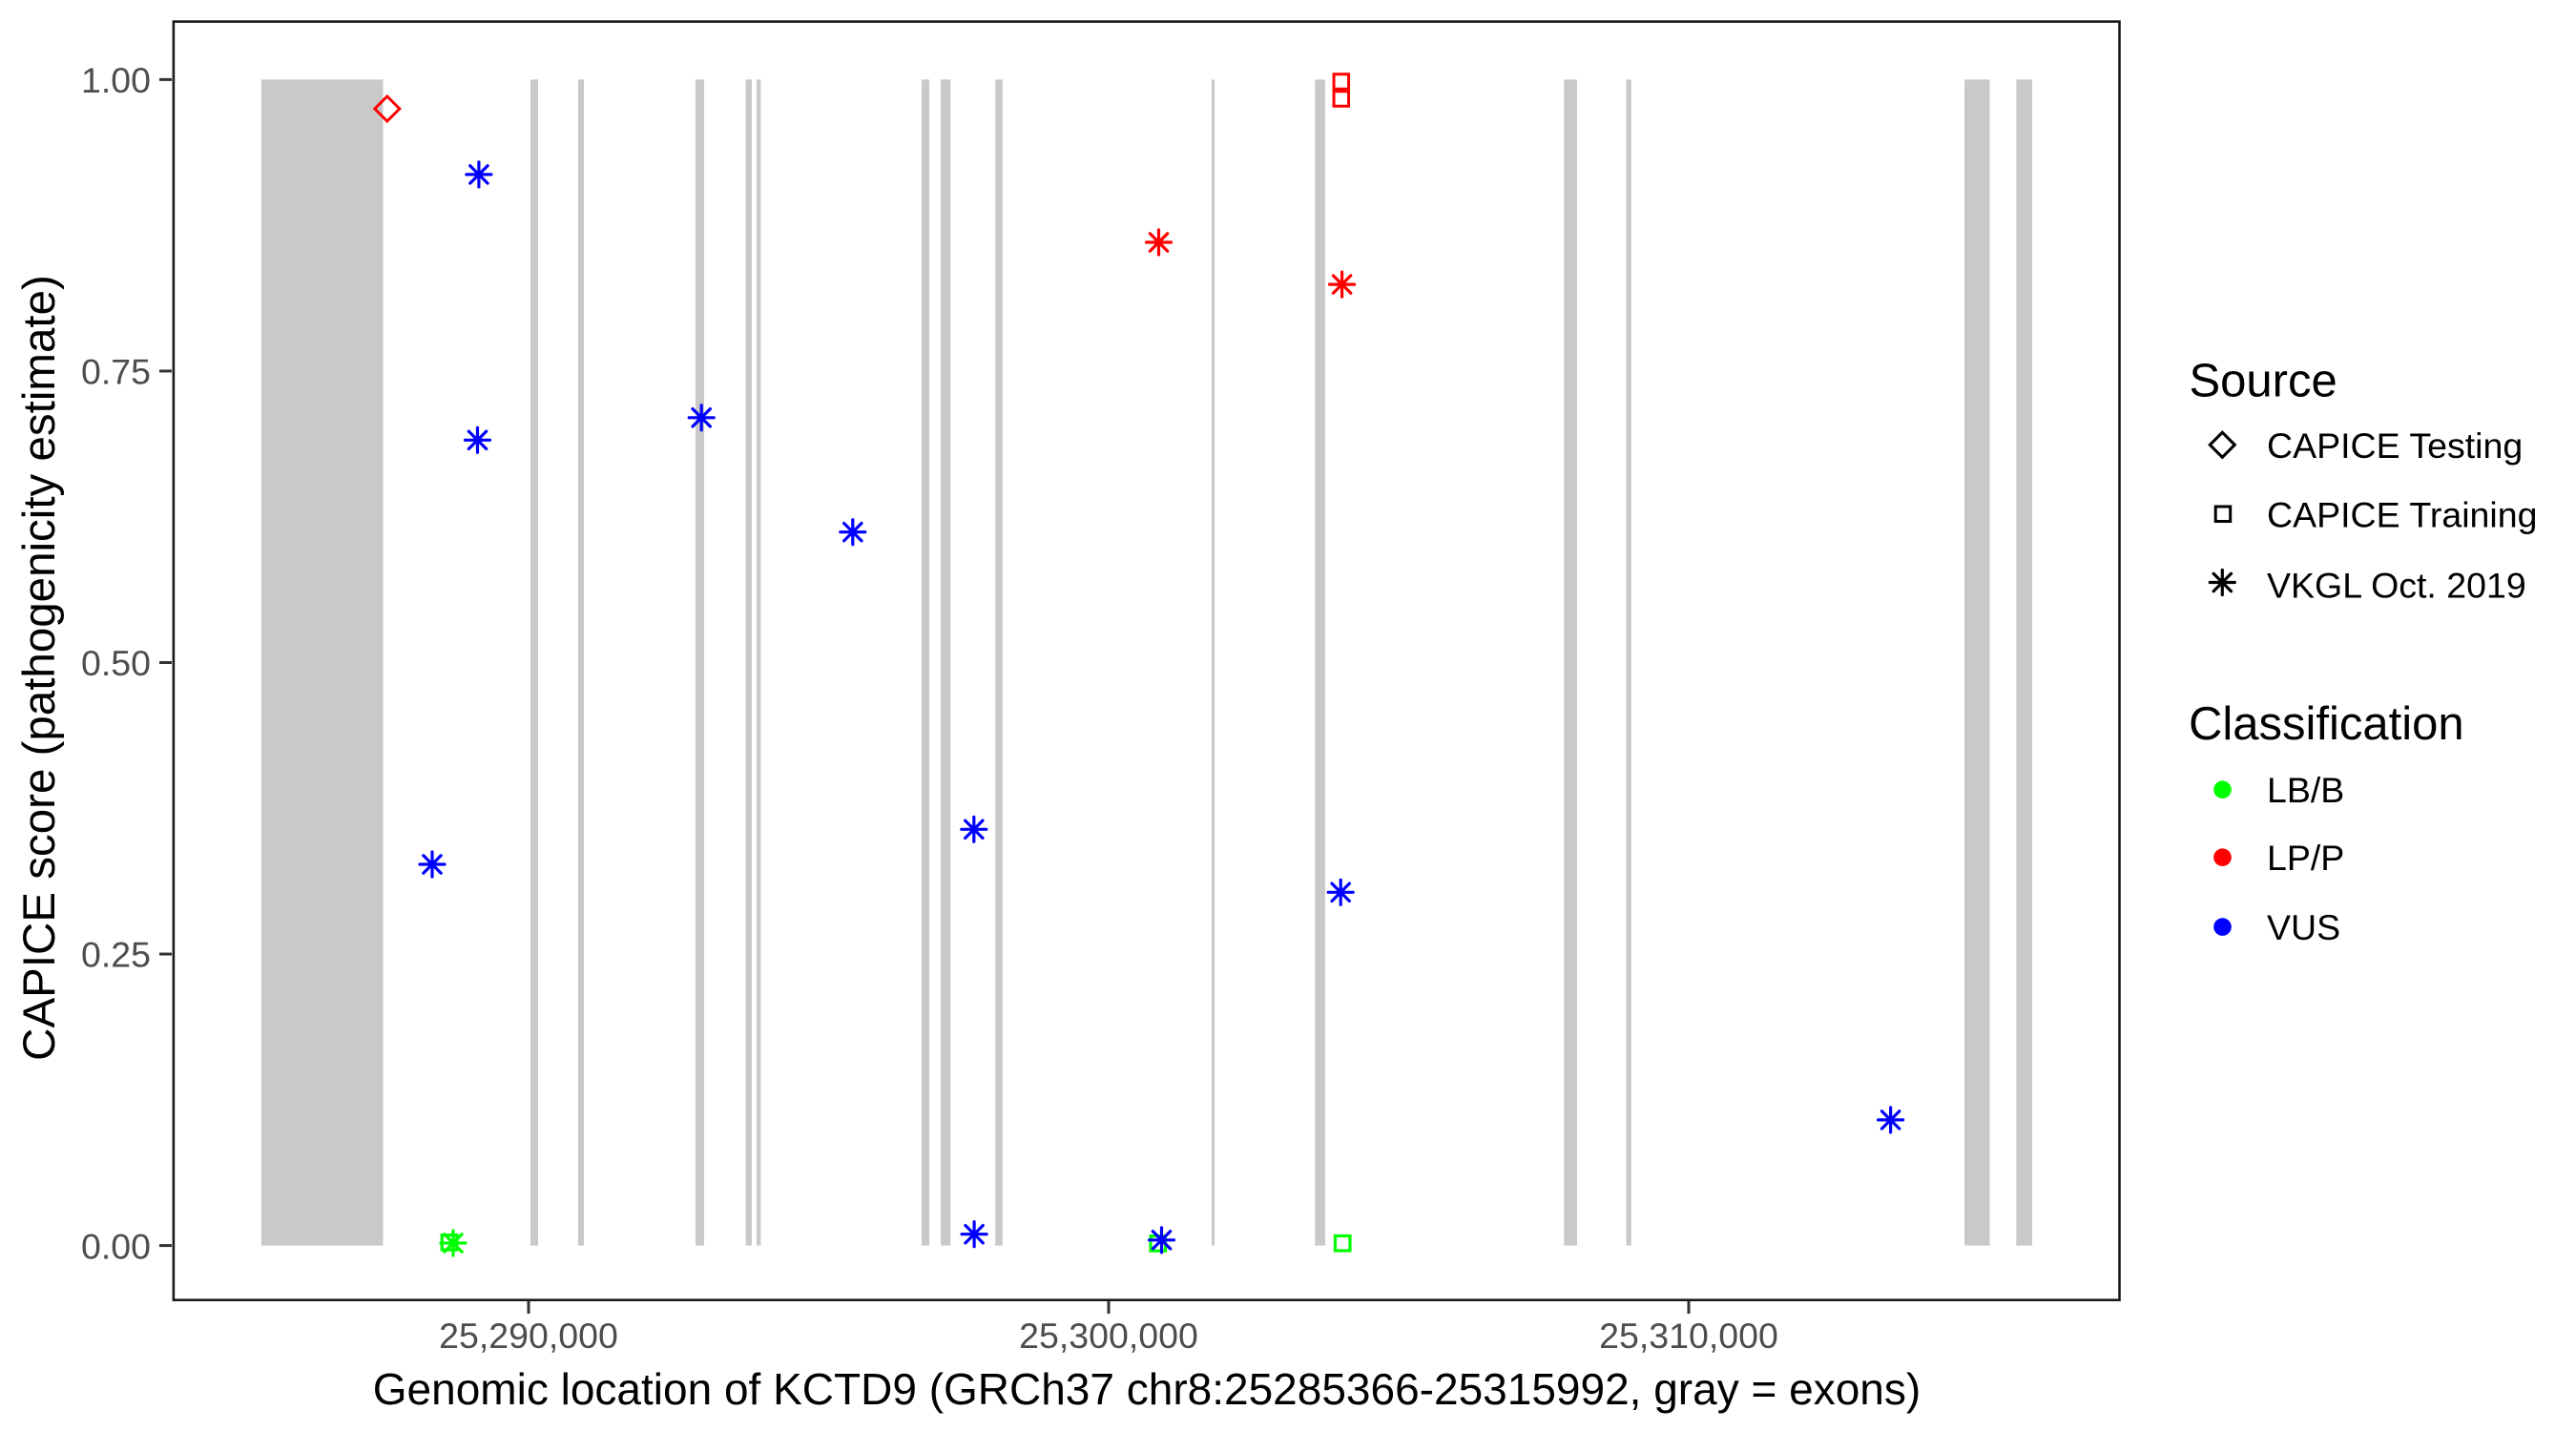 The image size is (2576, 1431). Describe the element at coordinates (1688, 1336) in the screenshot. I see `svg-text: 25,310,000` at that location.